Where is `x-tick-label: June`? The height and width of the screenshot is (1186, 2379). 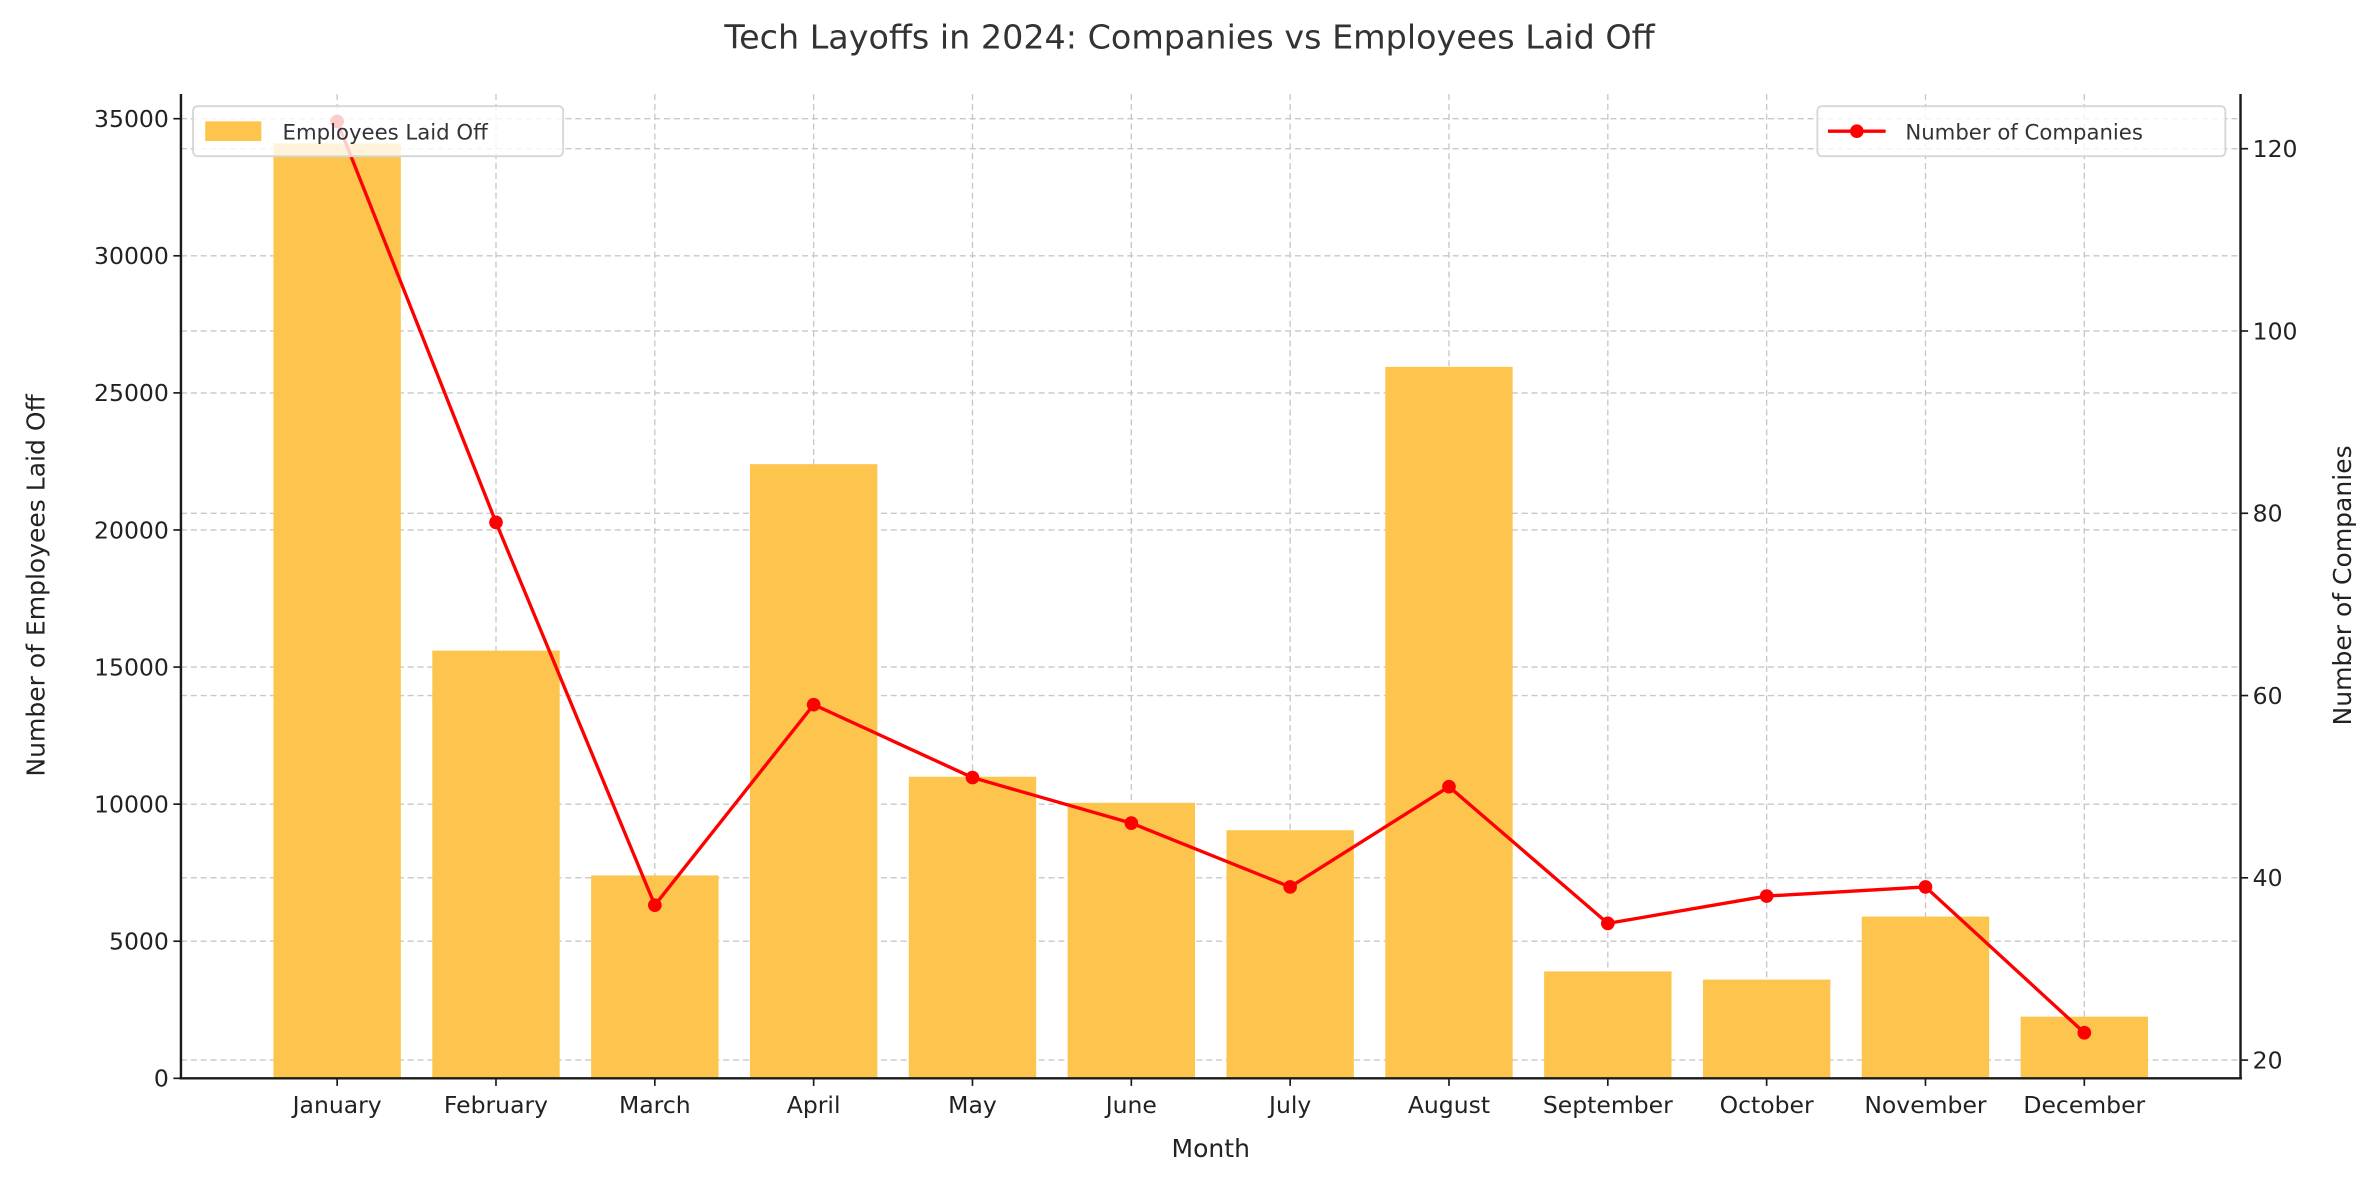
x-tick-label: June is located at coordinates (1130, 1105).